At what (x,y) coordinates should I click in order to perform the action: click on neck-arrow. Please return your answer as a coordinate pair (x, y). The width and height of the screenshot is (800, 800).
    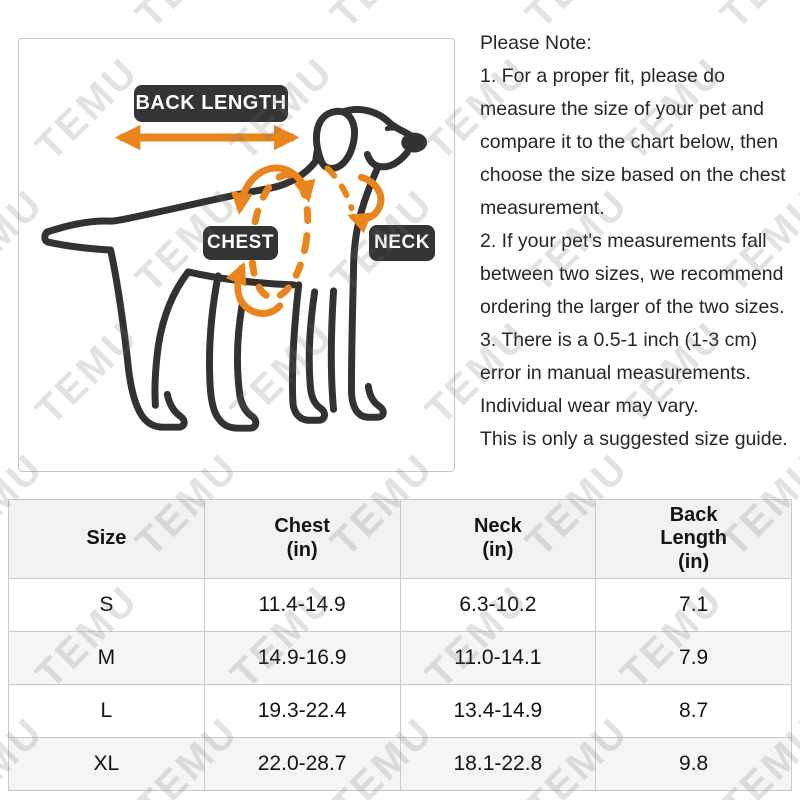
    Looking at the image, I should click on (366, 203).